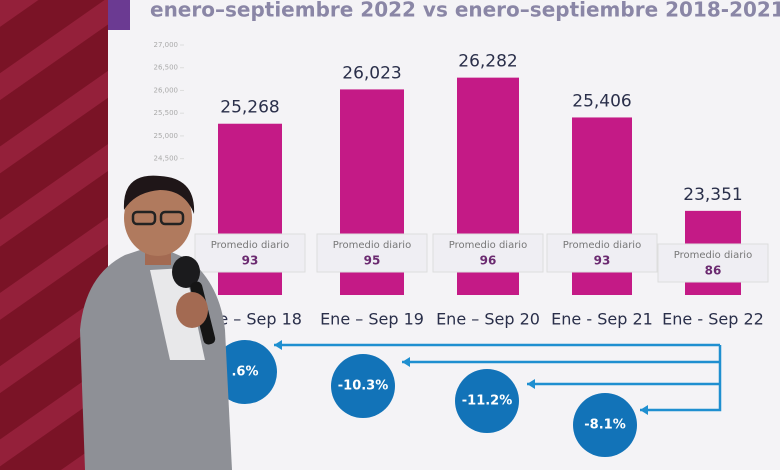 The height and width of the screenshot is (474, 780). What do you see at coordinates (156, 322) in the screenshot?
I see `presenter` at bounding box center [156, 322].